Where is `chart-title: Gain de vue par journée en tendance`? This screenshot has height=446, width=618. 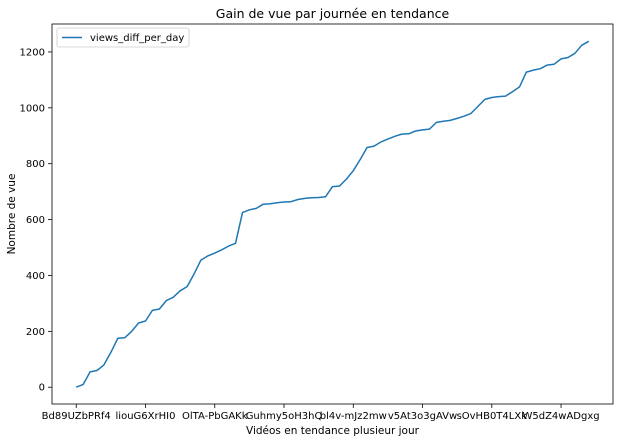 chart-title: Gain de vue par journée en tendance is located at coordinates (333, 13).